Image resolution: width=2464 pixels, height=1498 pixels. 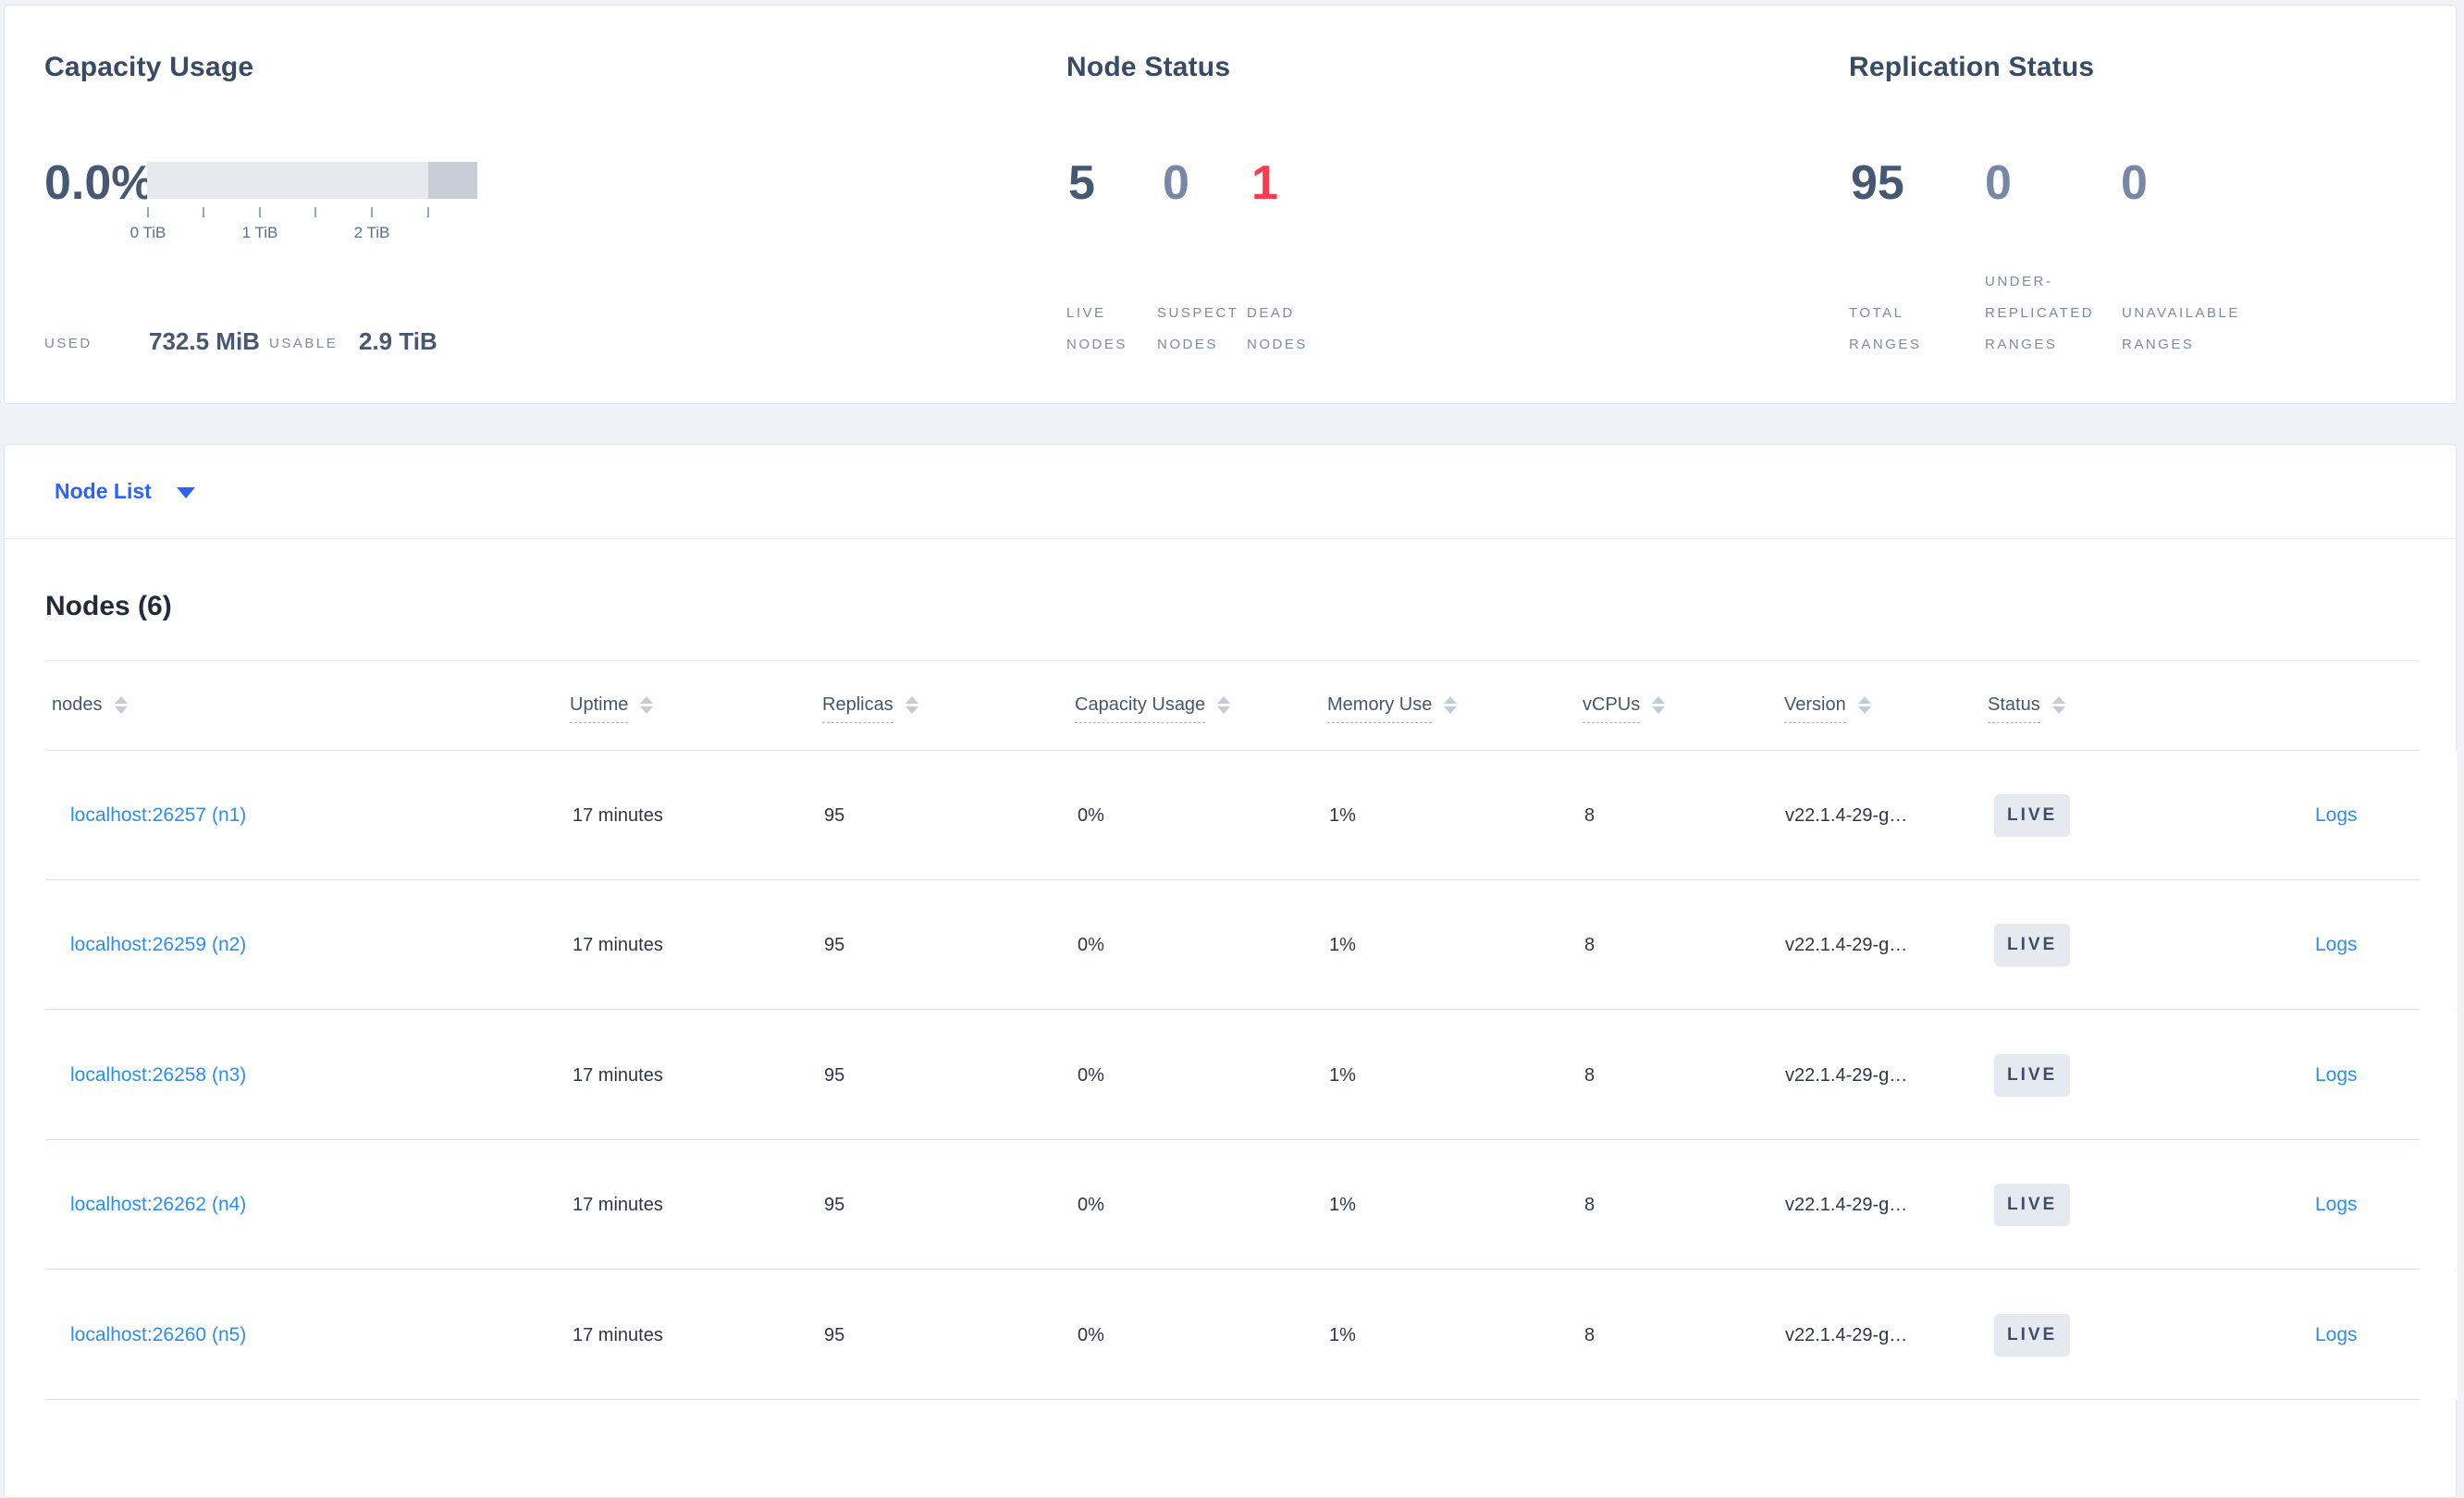 What do you see at coordinates (1081, 183) in the screenshot?
I see `live-nodes-count: 5` at bounding box center [1081, 183].